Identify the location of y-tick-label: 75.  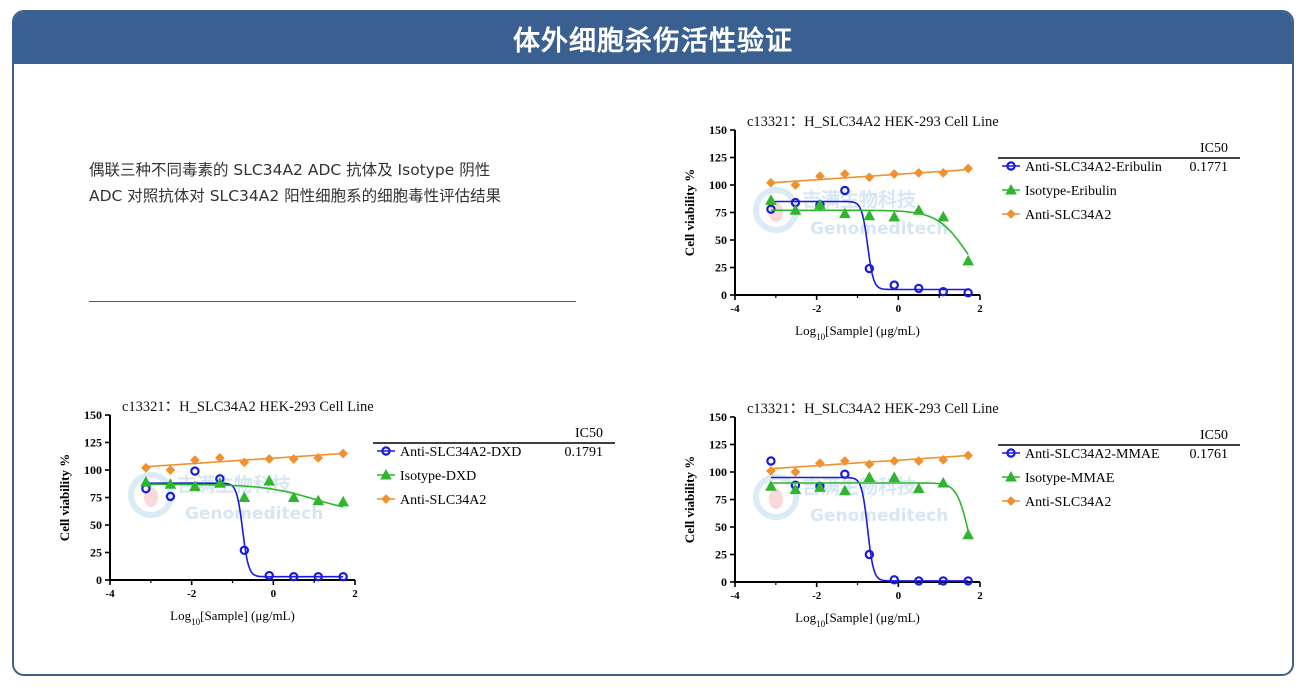
(721, 500).